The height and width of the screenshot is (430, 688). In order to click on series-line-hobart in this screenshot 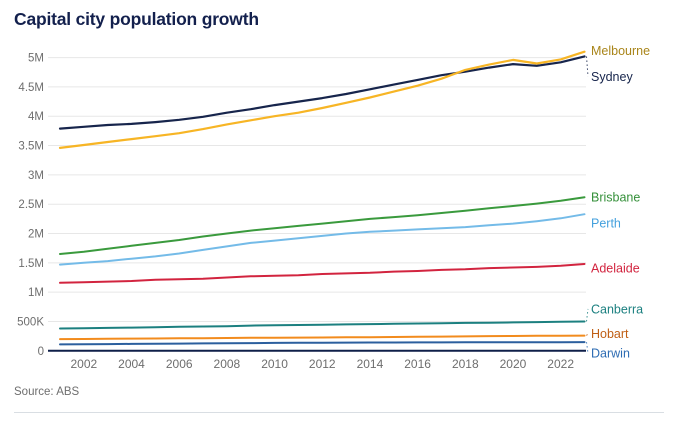, I will do `click(322, 337)`.